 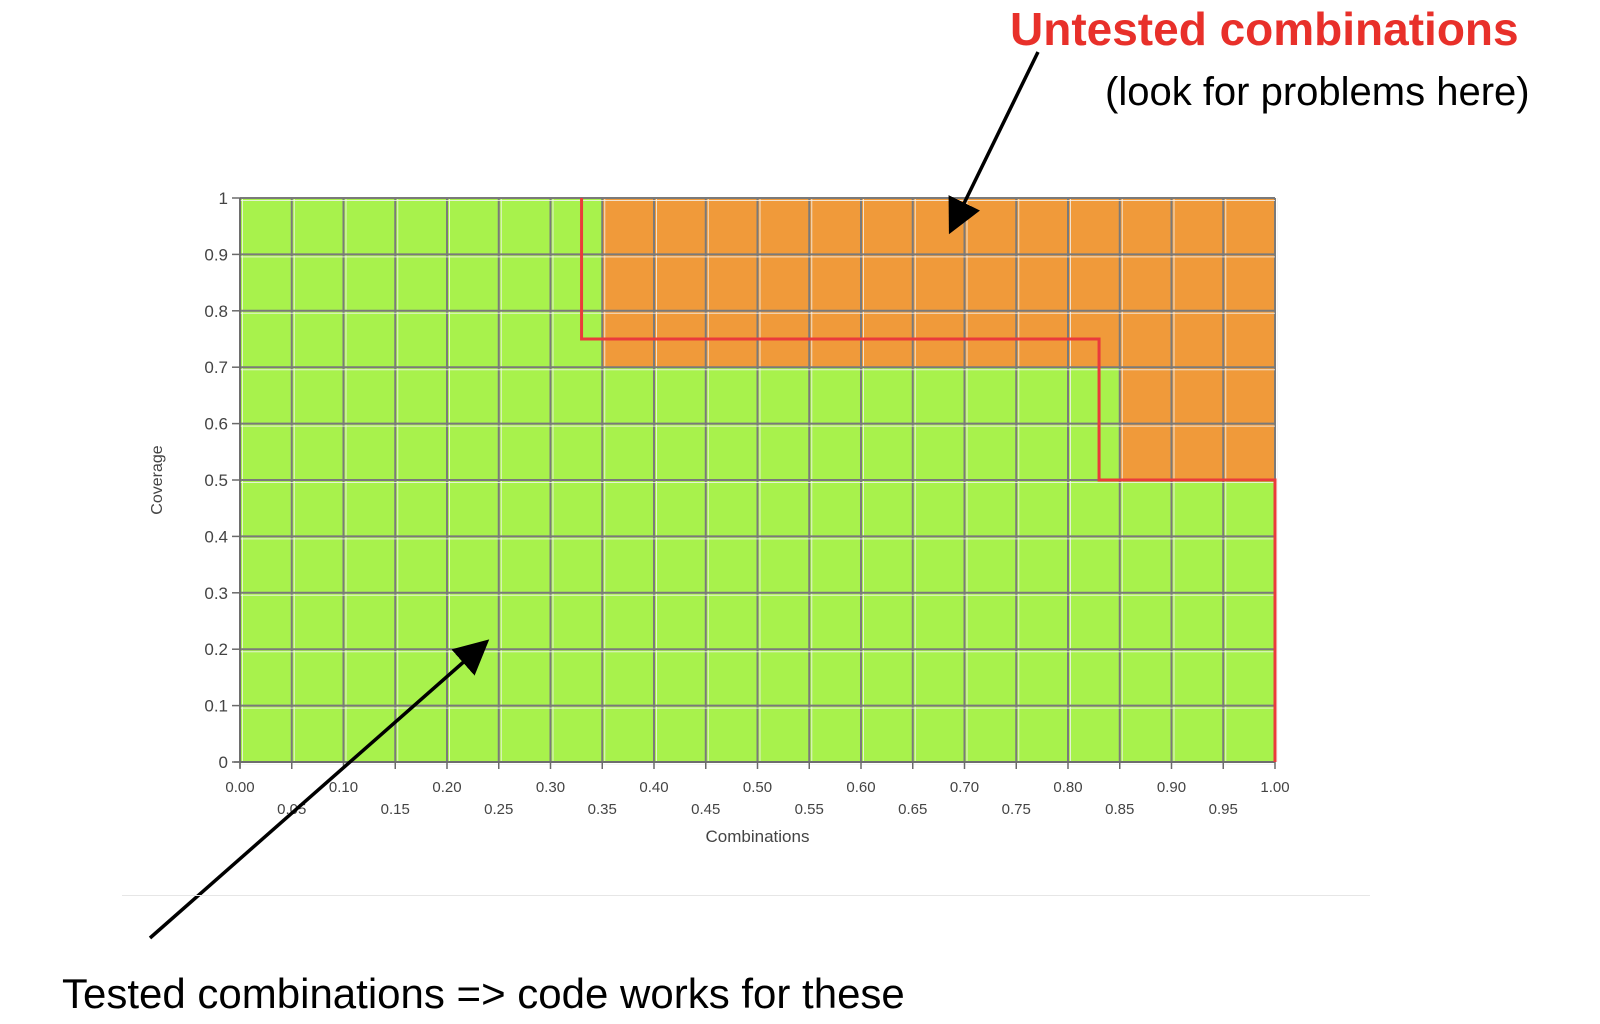 What do you see at coordinates (964, 787) in the screenshot?
I see `x-tick-label: 0.70` at bounding box center [964, 787].